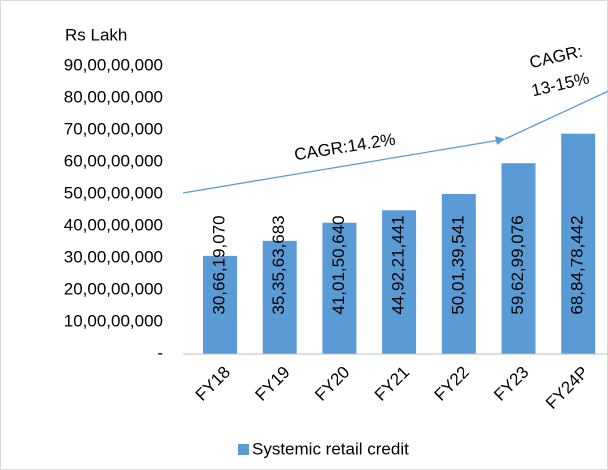  Describe the element at coordinates (278, 264) in the screenshot. I see `value-label: 35,35,63,683` at that location.